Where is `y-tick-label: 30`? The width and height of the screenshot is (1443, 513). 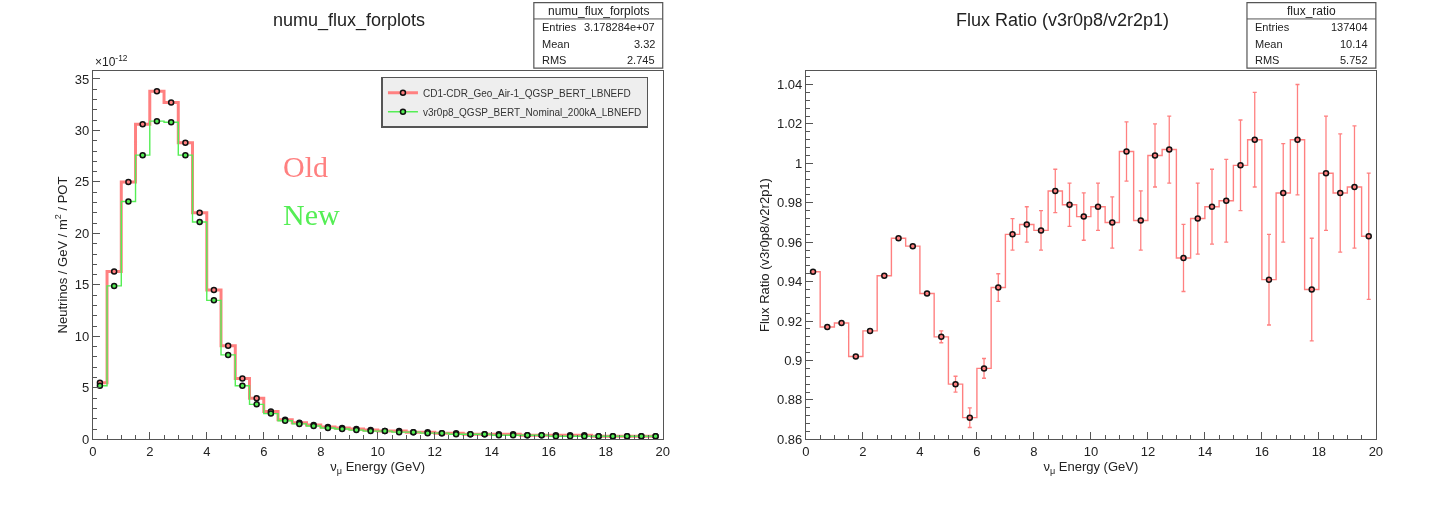
y-tick-label: 30 is located at coordinates (82, 130).